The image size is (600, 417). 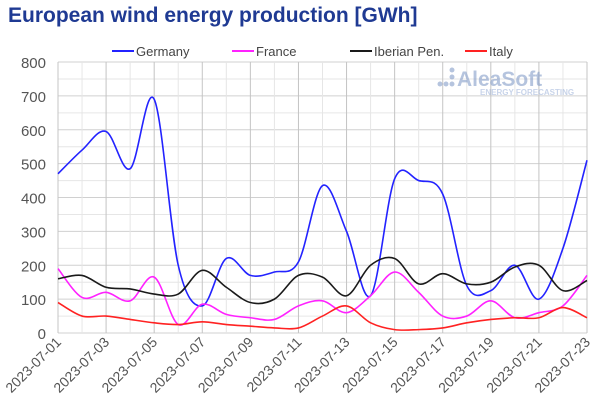 What do you see at coordinates (322, 316) in the screenshot?
I see `series-line-italy` at bounding box center [322, 316].